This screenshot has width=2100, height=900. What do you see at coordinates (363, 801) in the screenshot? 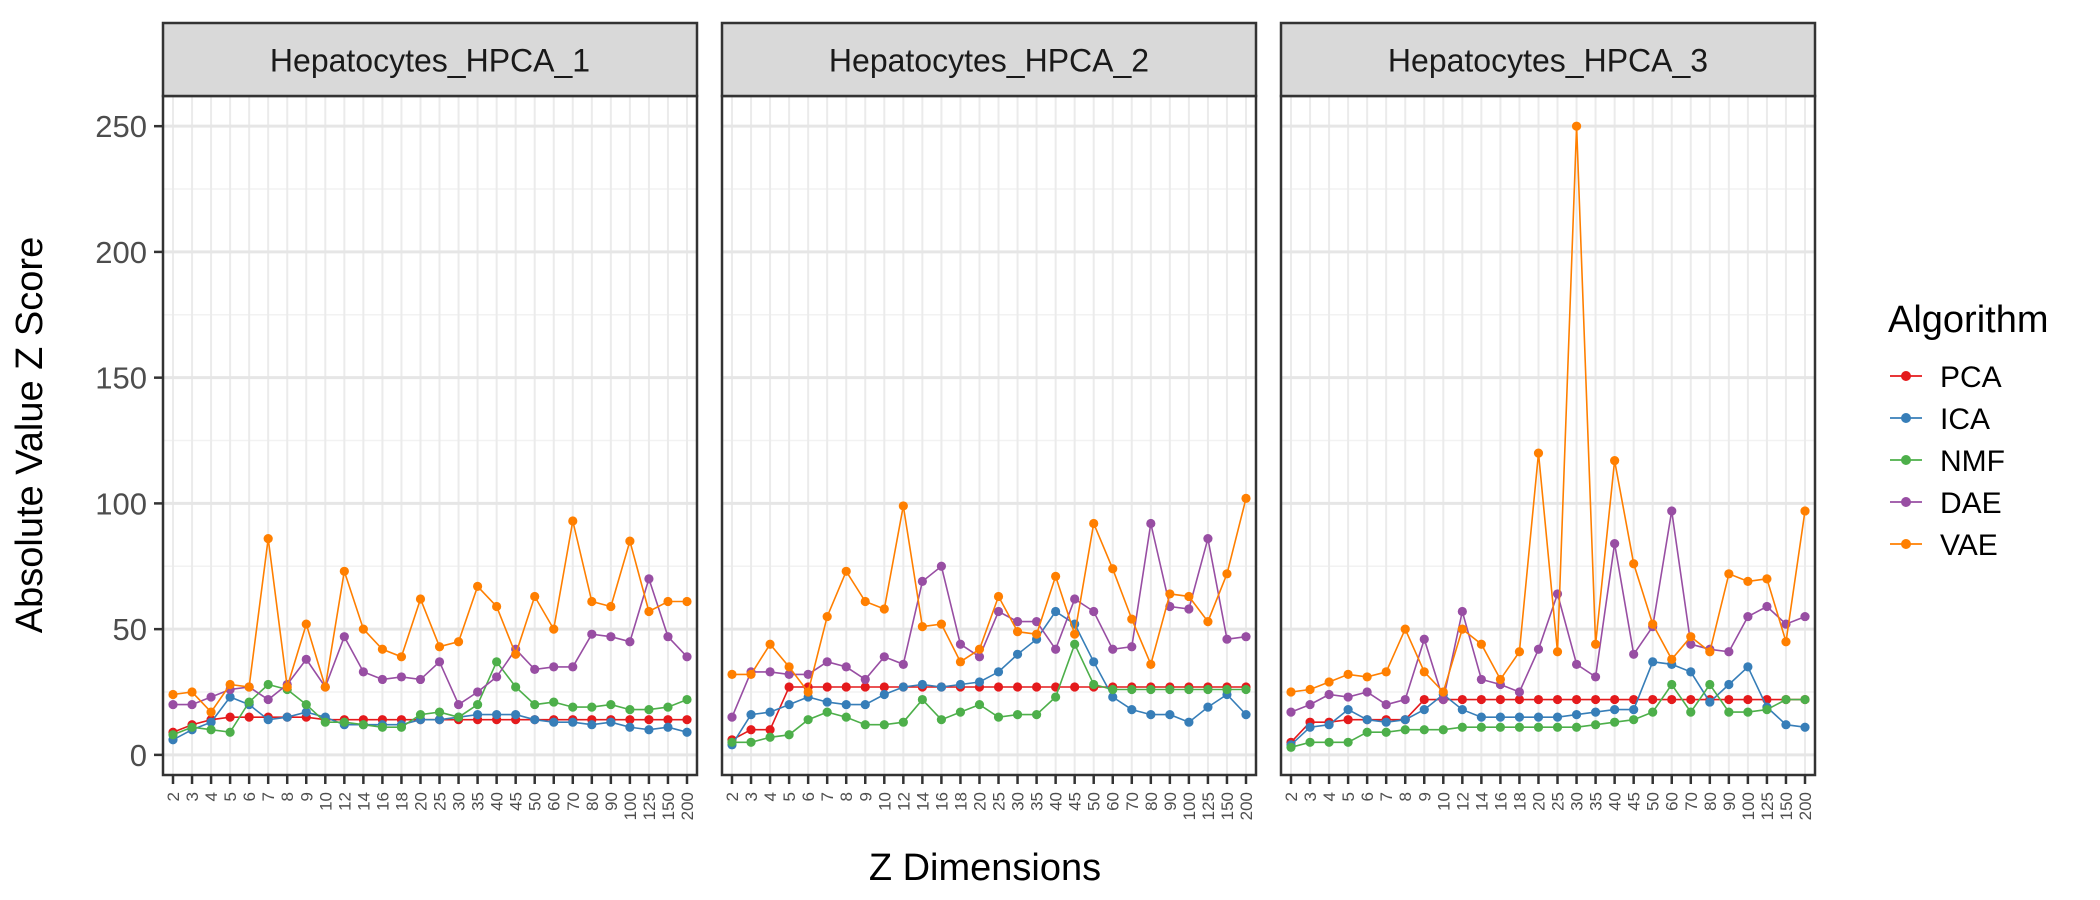
I see `x-tick-label: 14` at bounding box center [363, 801].